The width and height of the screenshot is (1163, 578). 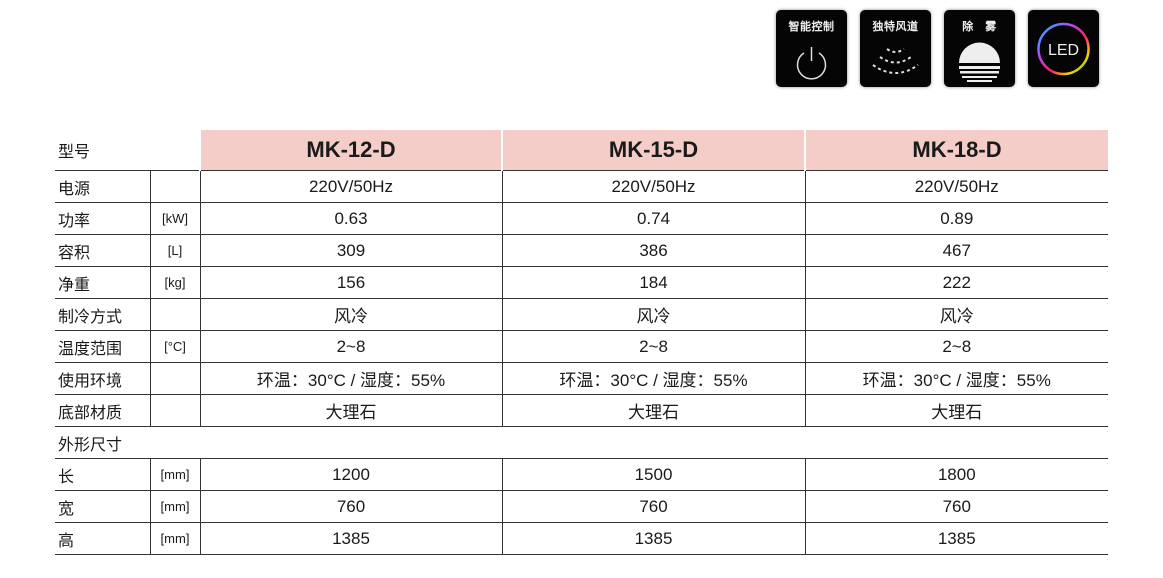 What do you see at coordinates (102, 186) in the screenshot?
I see `row-label: 电源` at bounding box center [102, 186].